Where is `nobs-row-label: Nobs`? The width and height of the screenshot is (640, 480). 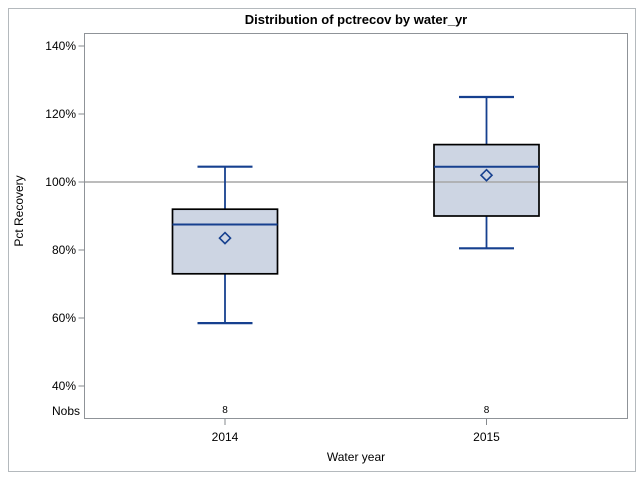
nobs-row-label: Nobs is located at coordinates (66, 411).